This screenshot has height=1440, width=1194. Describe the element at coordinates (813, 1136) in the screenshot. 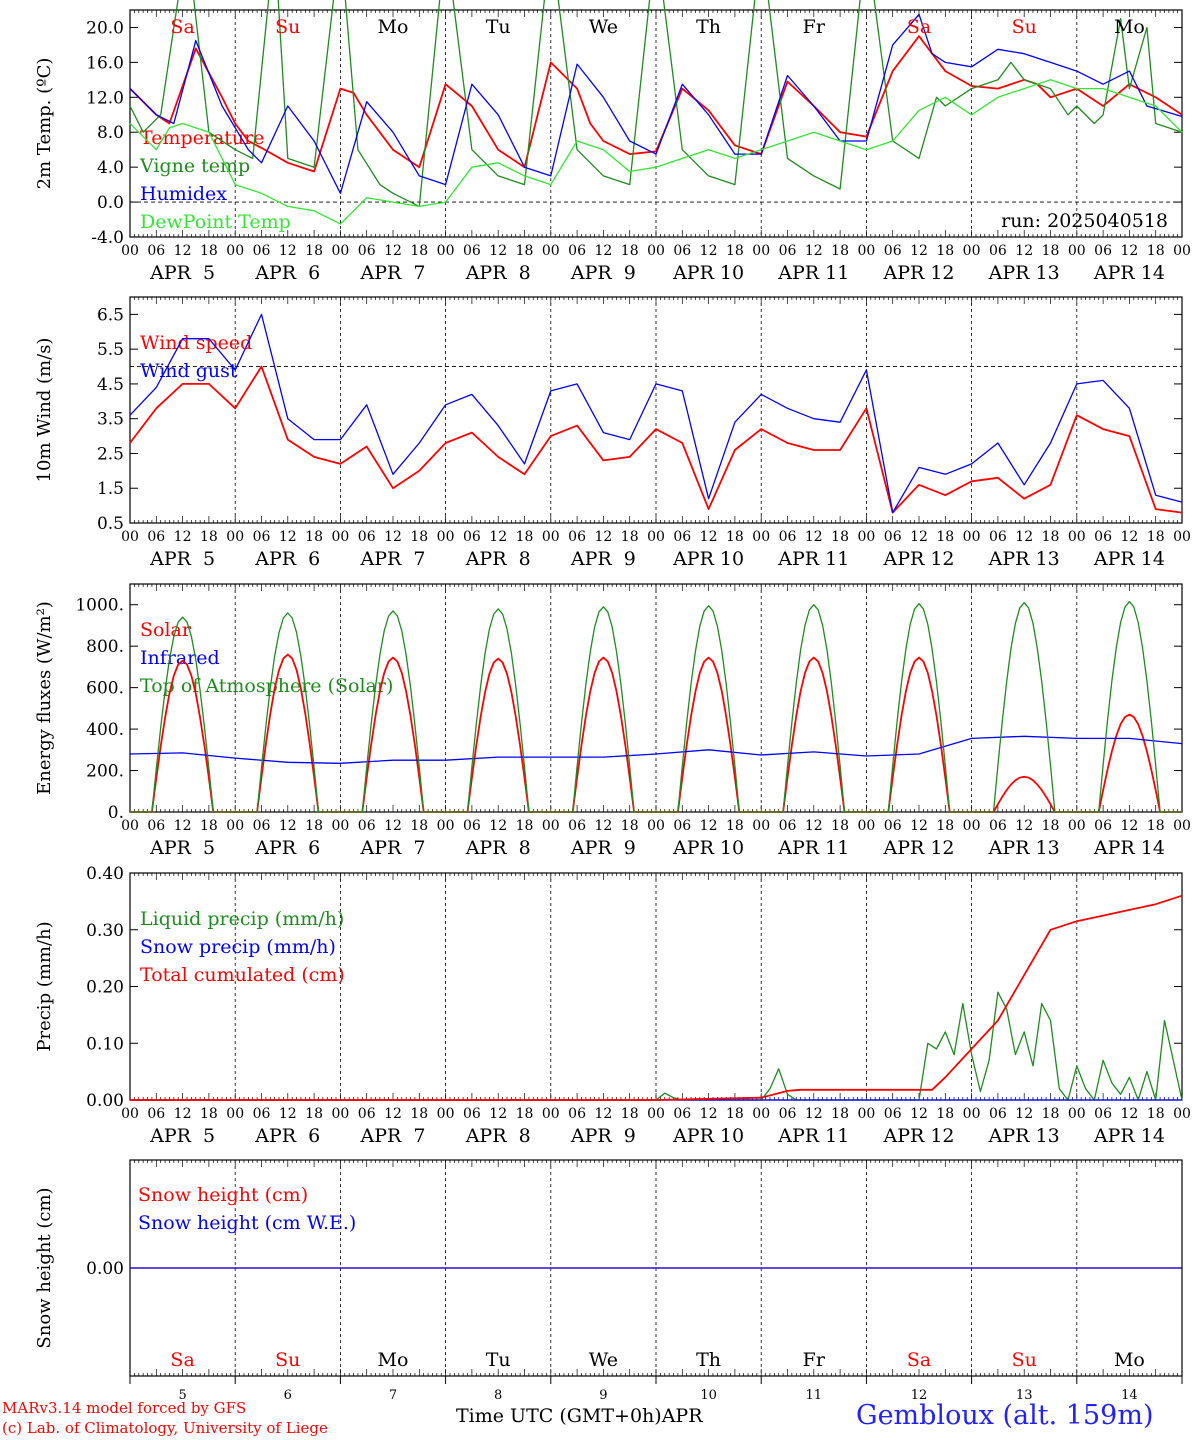

I see `date-label: APR 11` at that location.